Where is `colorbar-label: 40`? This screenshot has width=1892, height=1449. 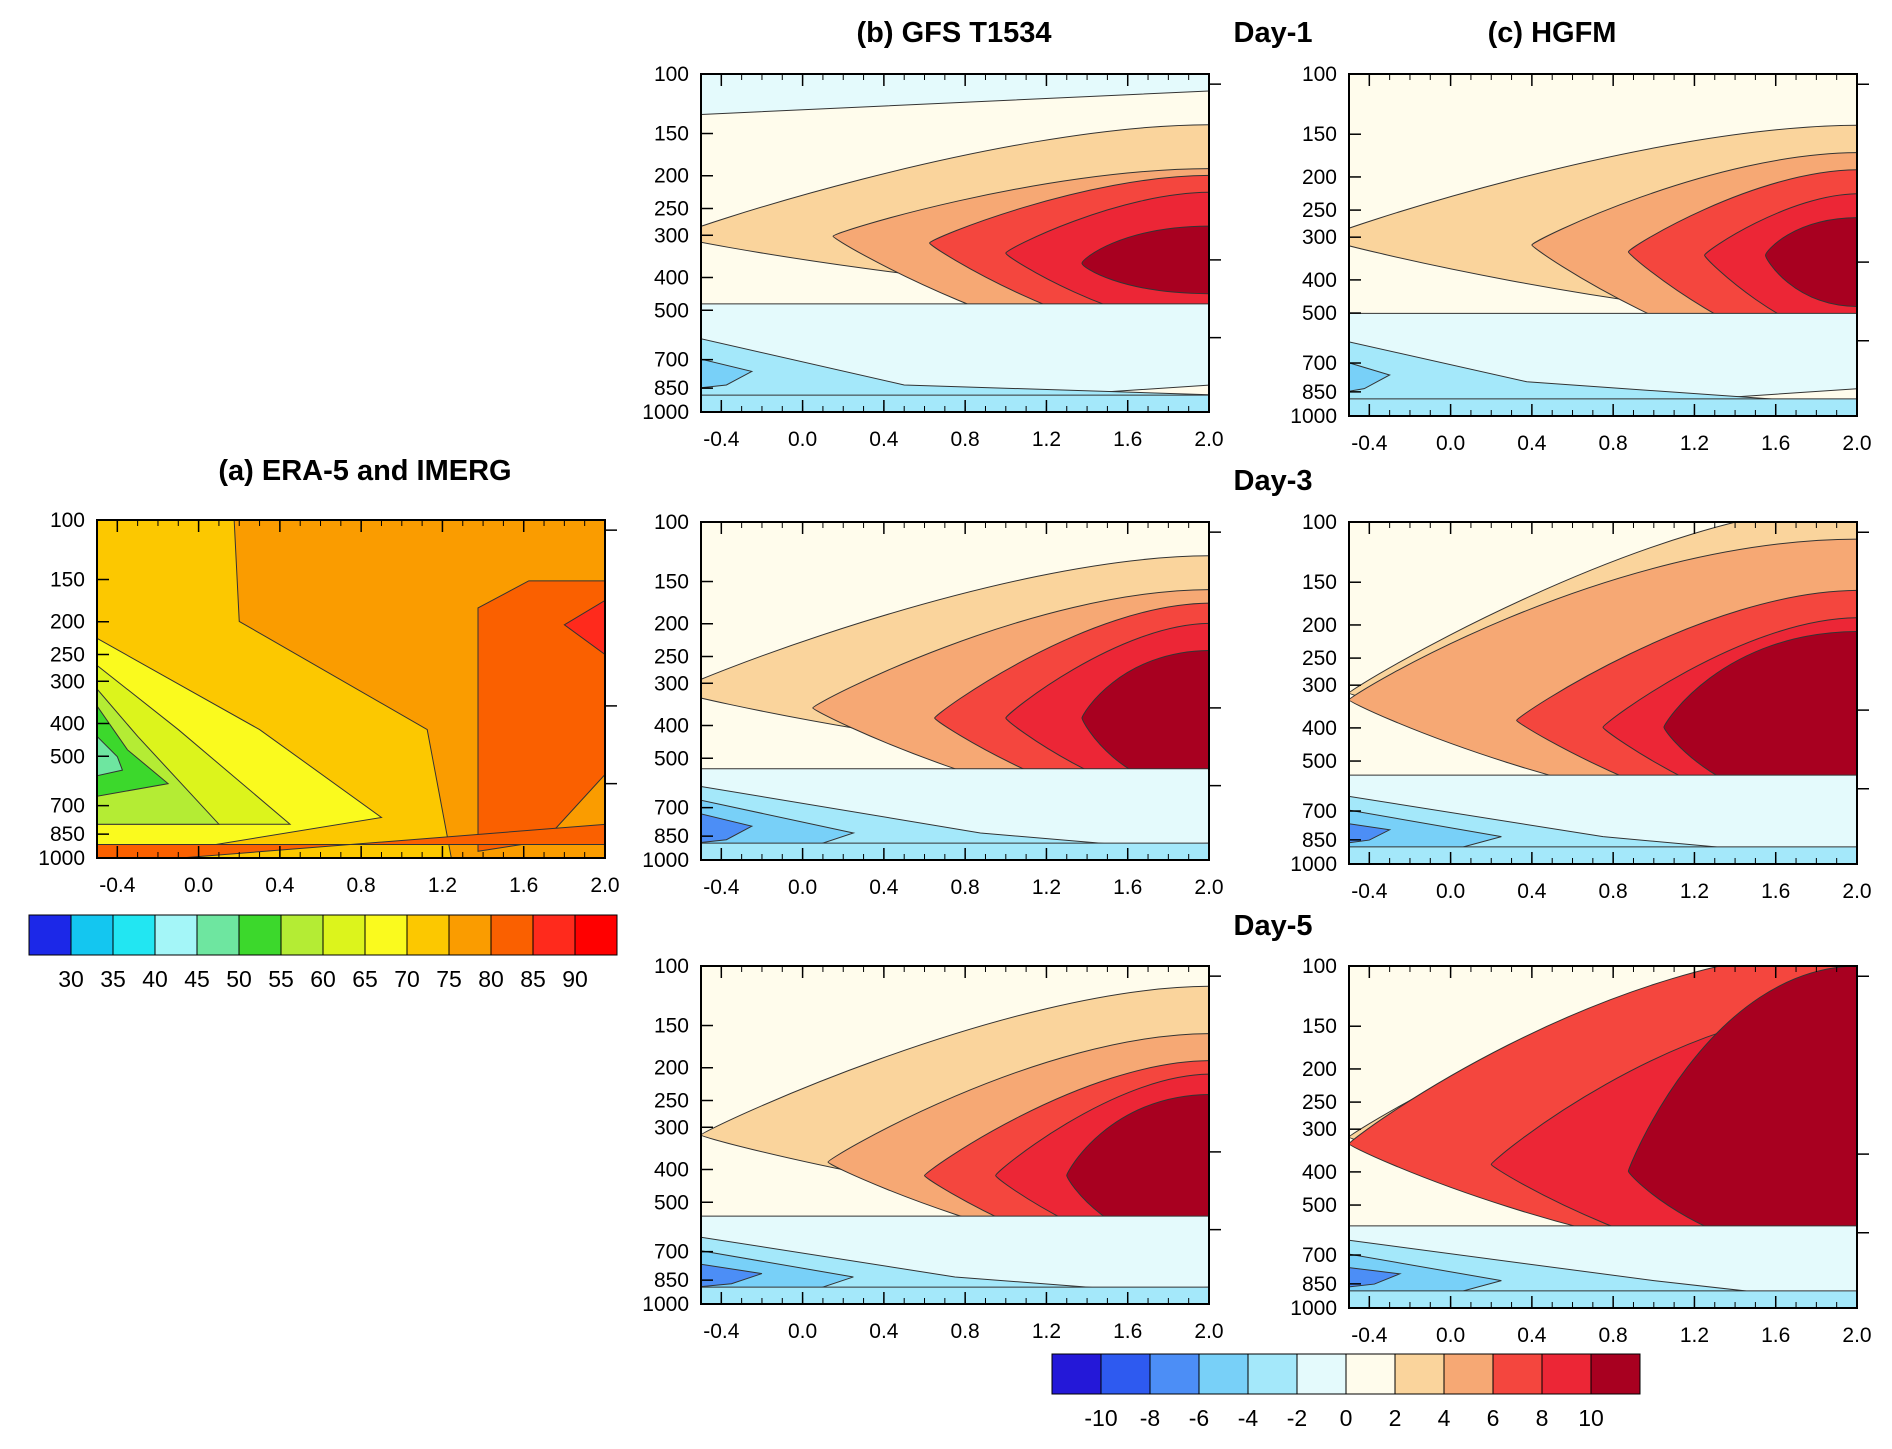
colorbar-label: 40 is located at coordinates (155, 979).